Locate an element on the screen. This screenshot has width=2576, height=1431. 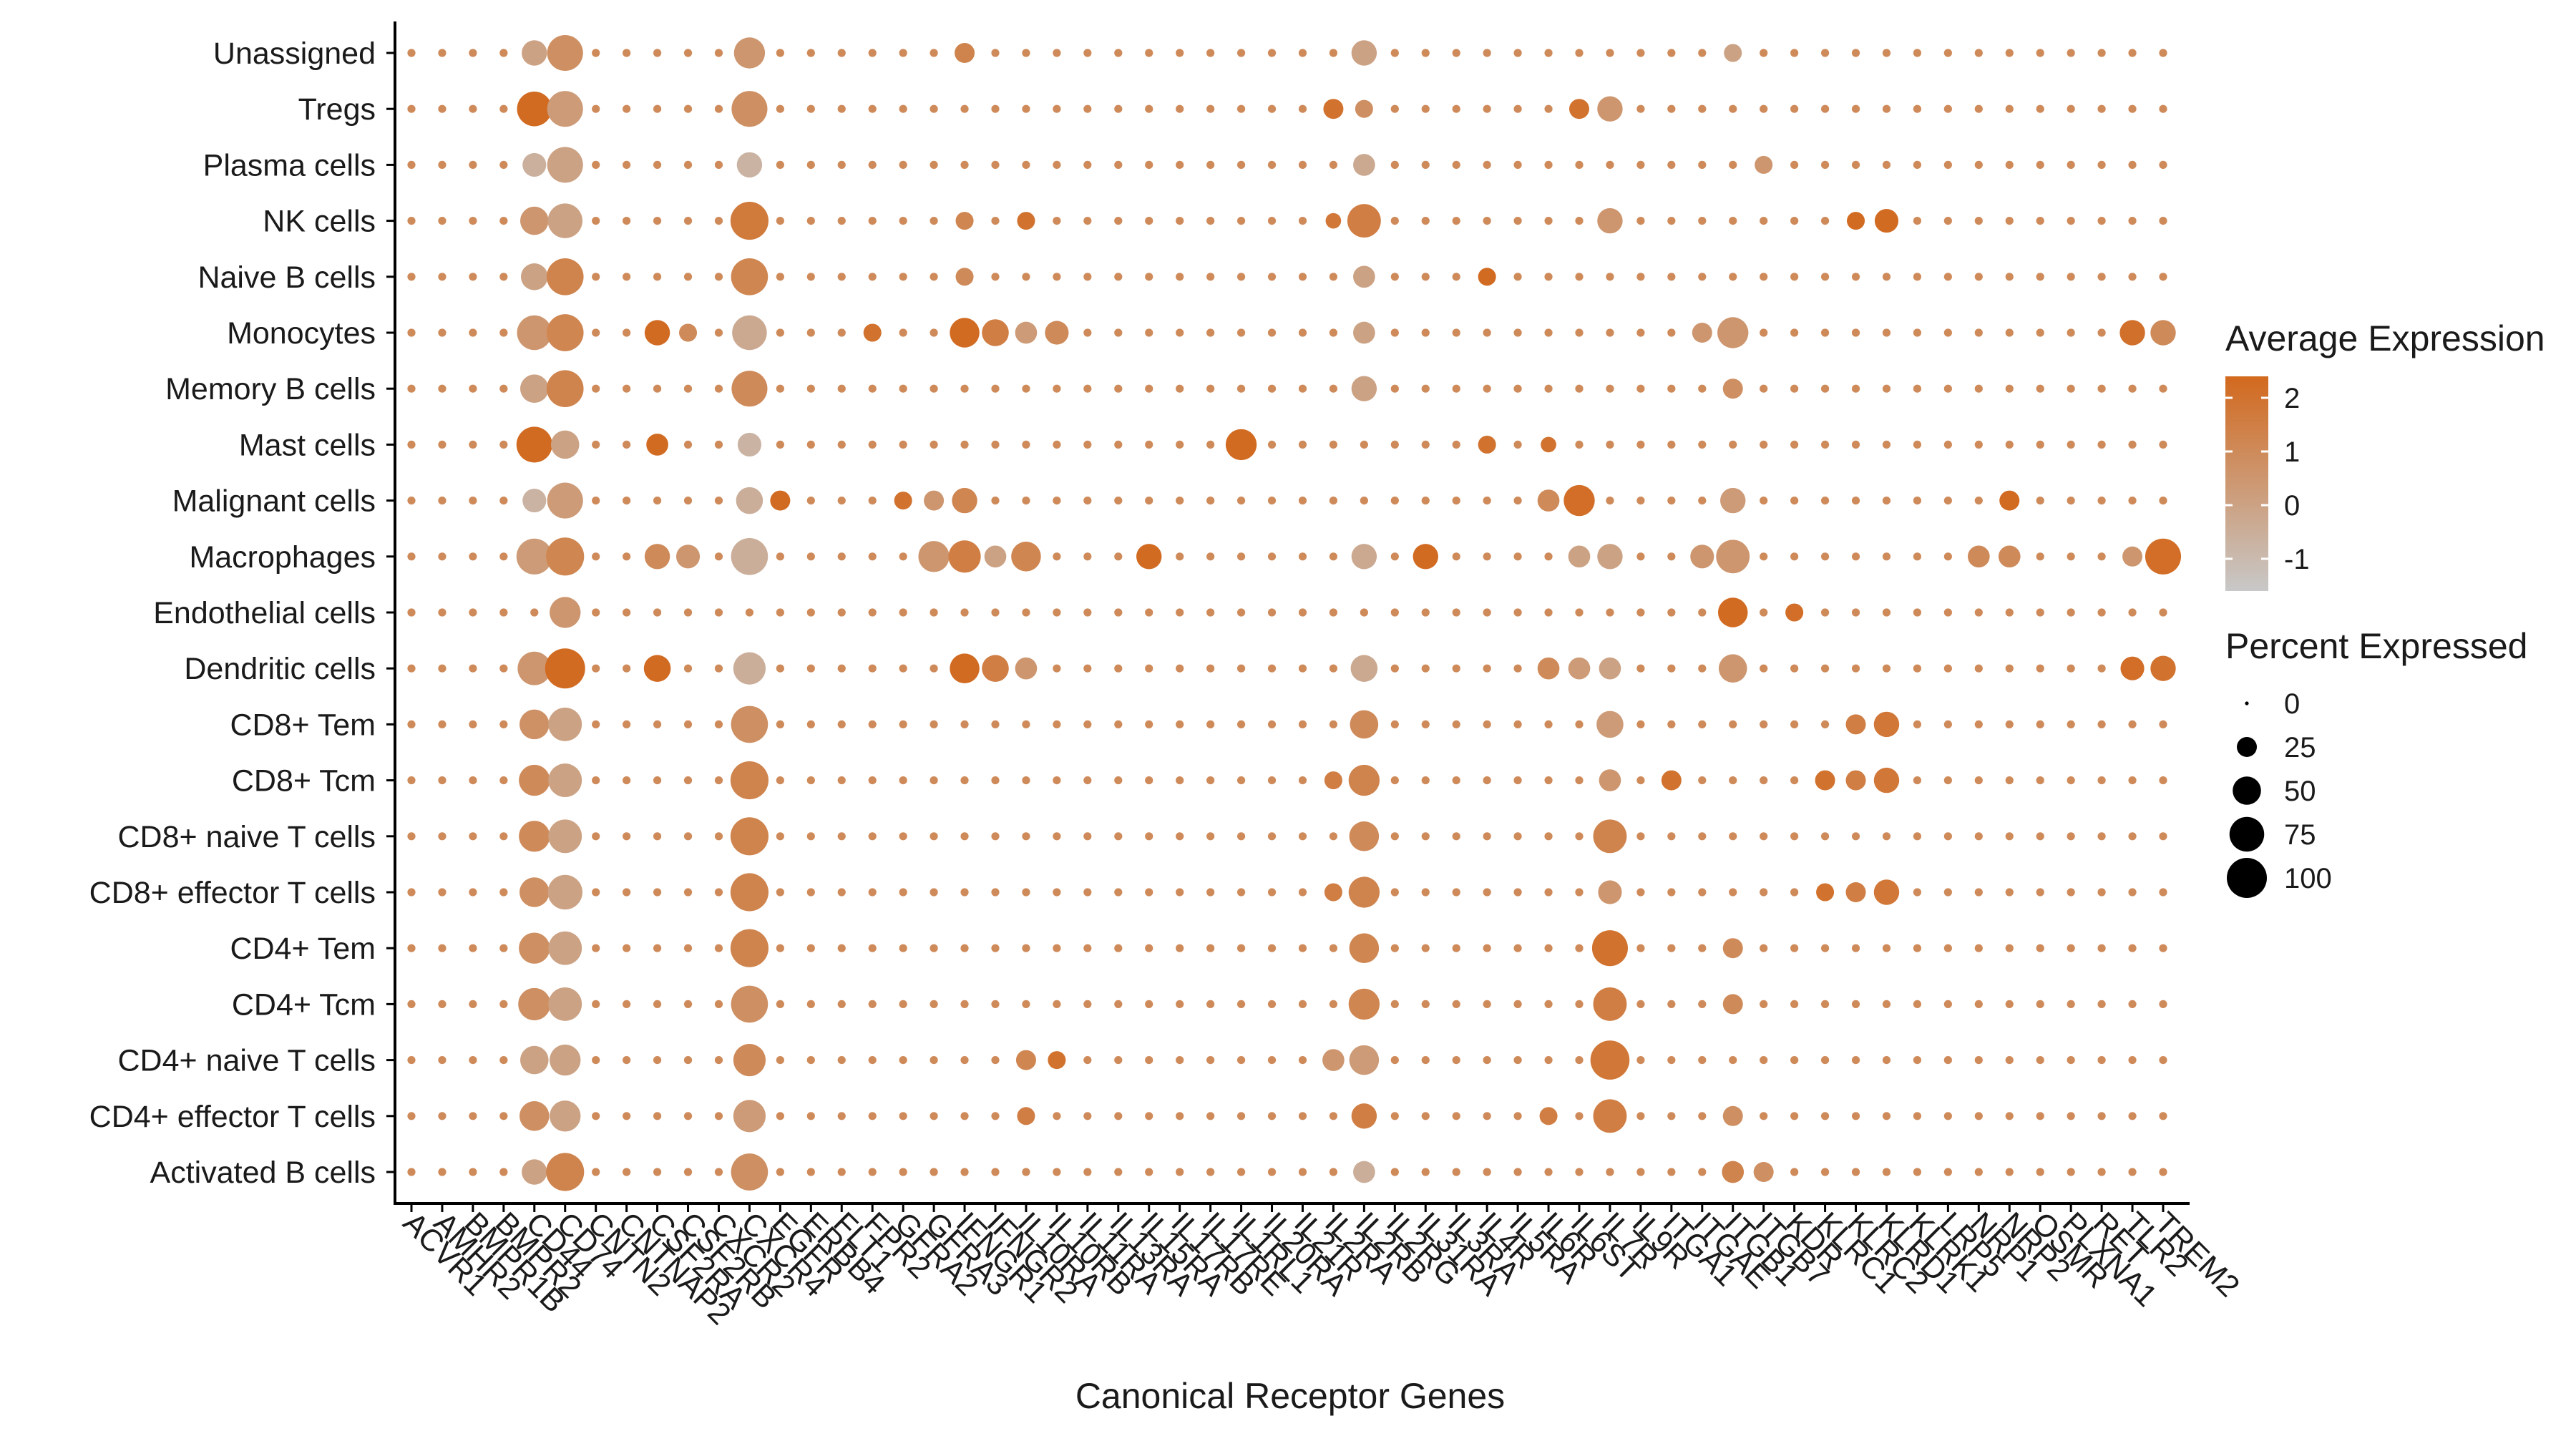
y-tick-label: Memory B cells is located at coordinates (270, 389).